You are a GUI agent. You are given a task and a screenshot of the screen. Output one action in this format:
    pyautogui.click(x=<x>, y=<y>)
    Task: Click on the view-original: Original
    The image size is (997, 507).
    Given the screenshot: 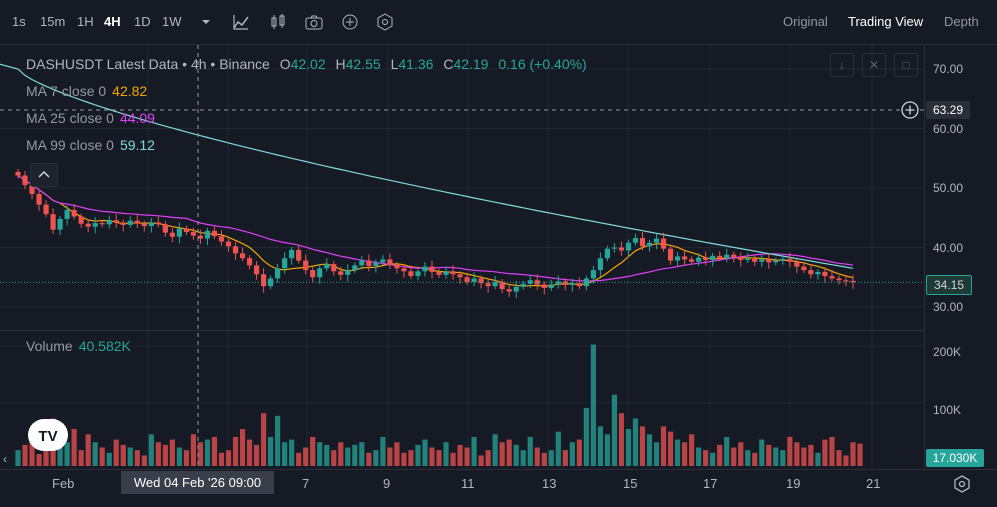 What is the action you would take?
    pyautogui.click(x=805, y=21)
    